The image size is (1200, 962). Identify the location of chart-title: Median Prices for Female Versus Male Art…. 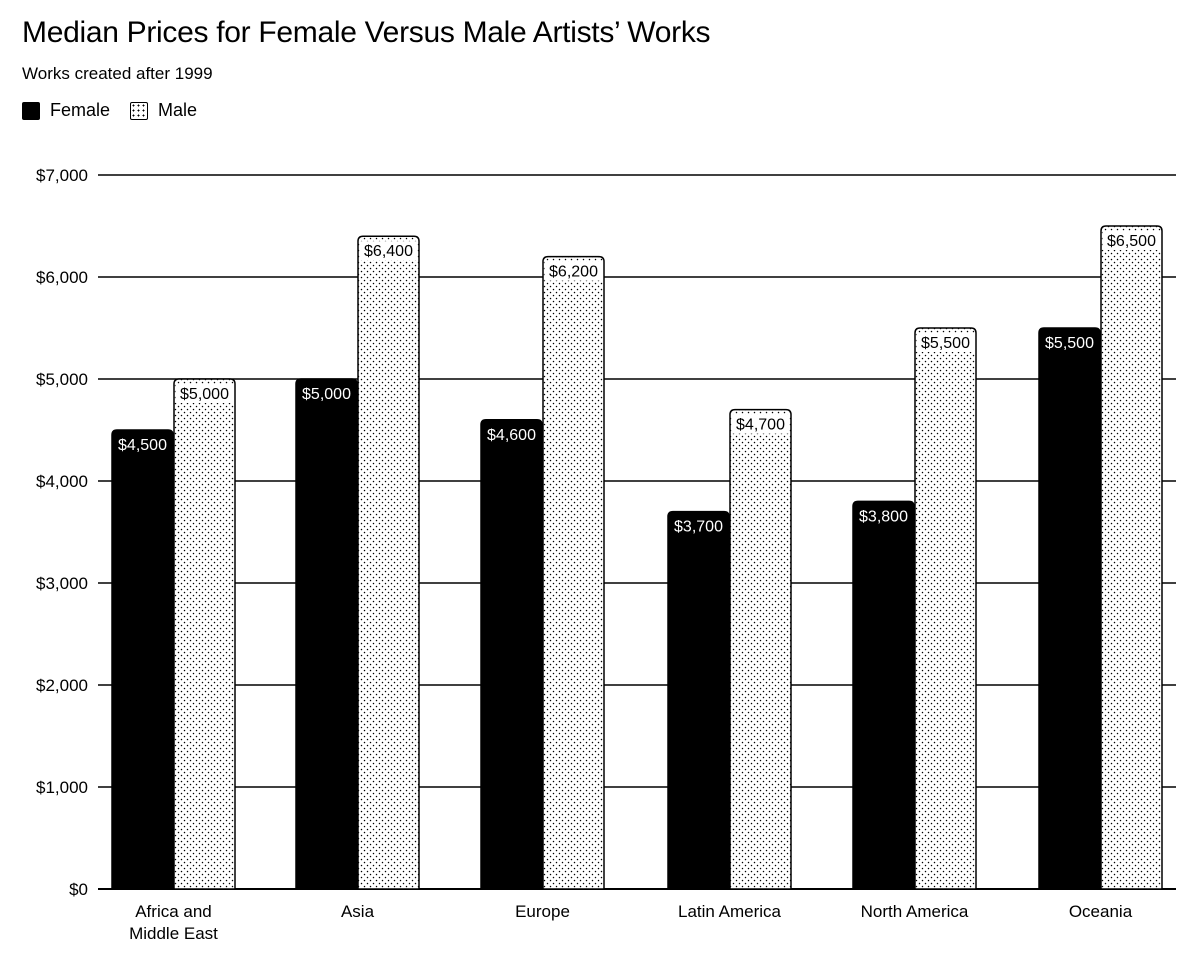
(366, 32).